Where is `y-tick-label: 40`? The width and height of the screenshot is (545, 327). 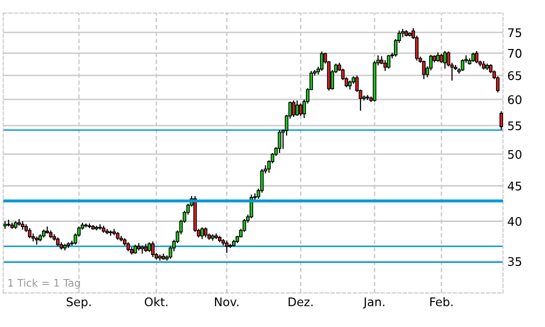 y-tick-label: 40 is located at coordinates (515, 221).